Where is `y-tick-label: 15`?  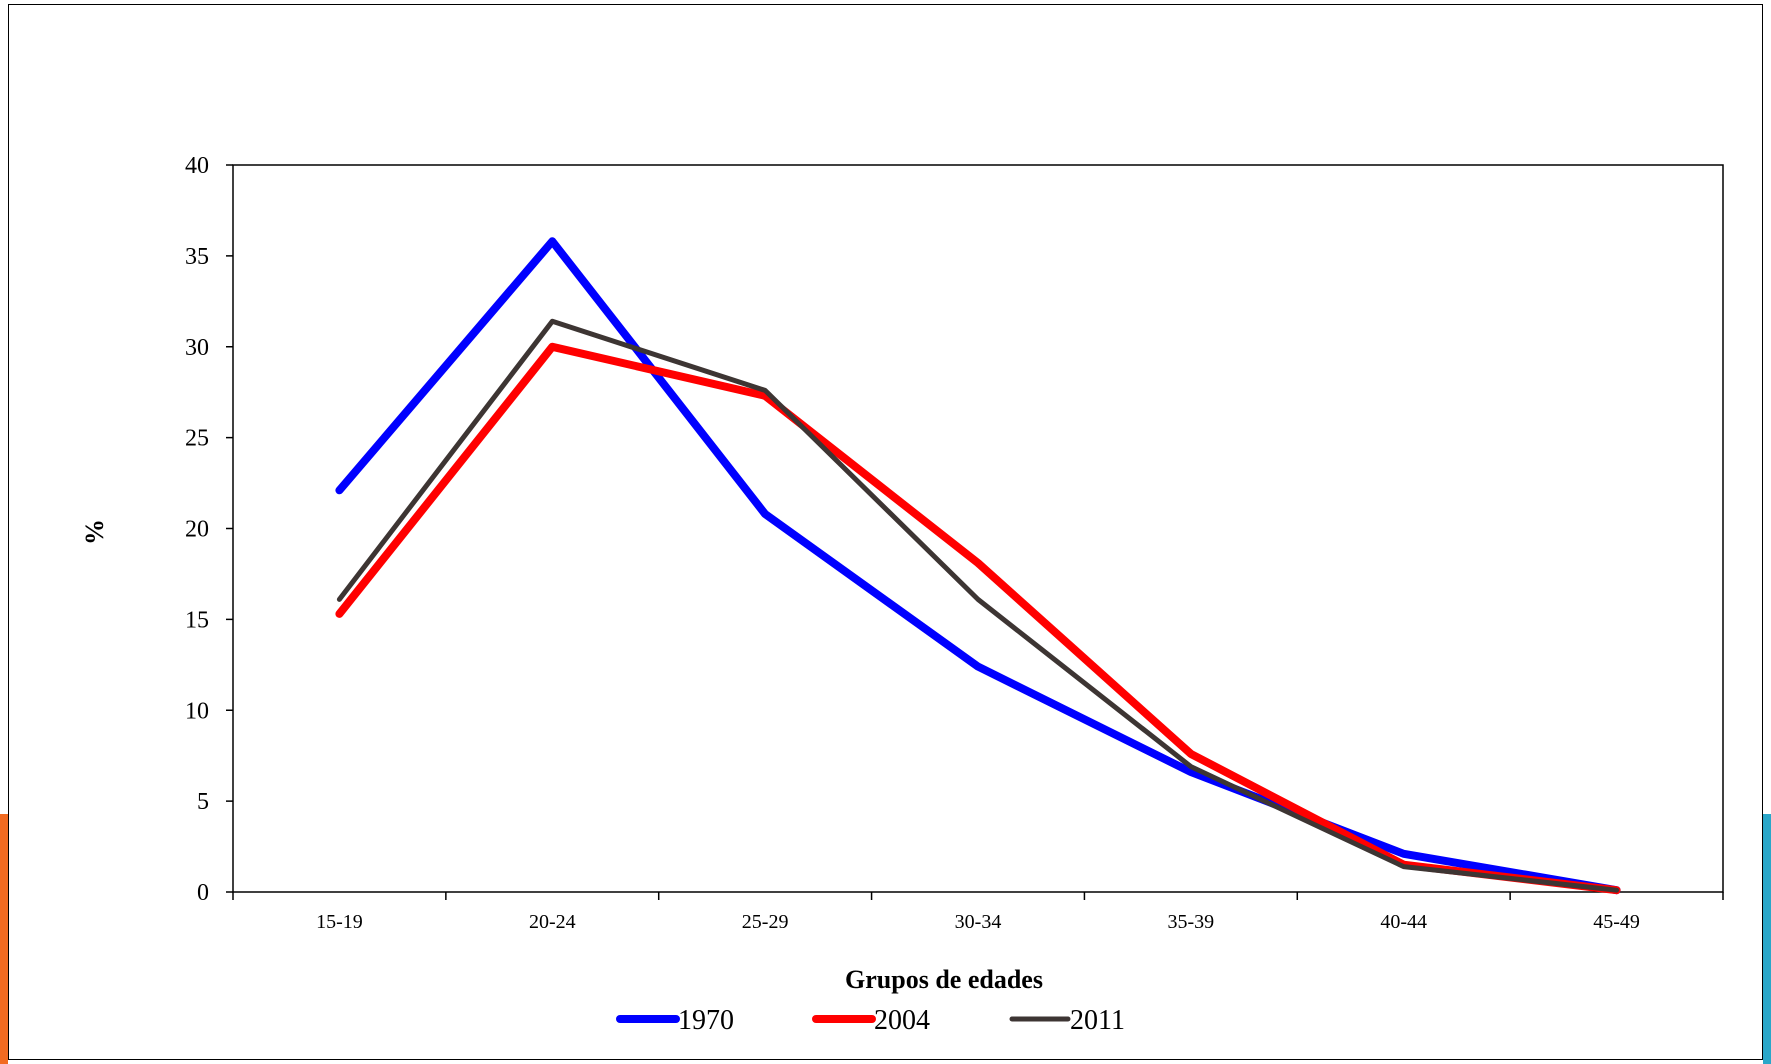 y-tick-label: 15 is located at coordinates (197, 620).